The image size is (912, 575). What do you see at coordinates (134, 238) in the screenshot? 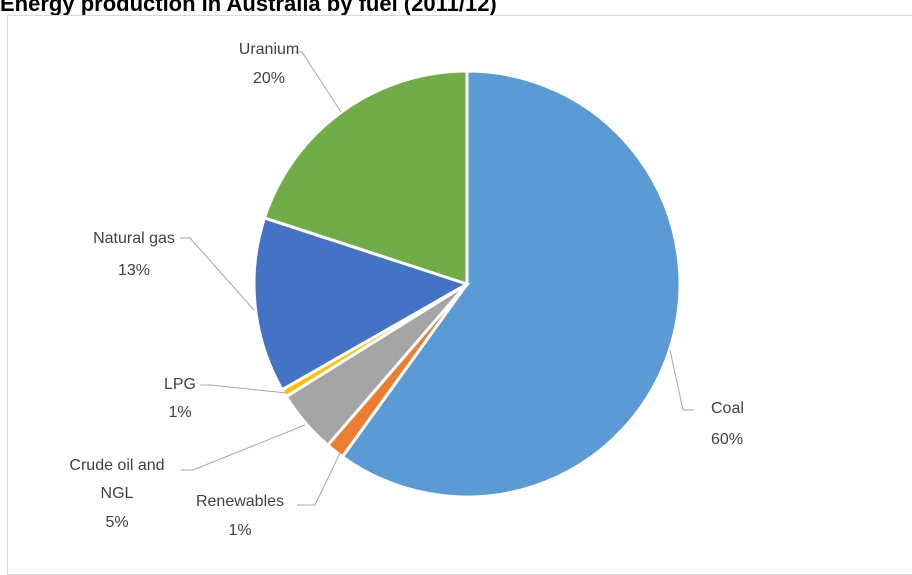
I see `data-label-category: Natural gas` at bounding box center [134, 238].